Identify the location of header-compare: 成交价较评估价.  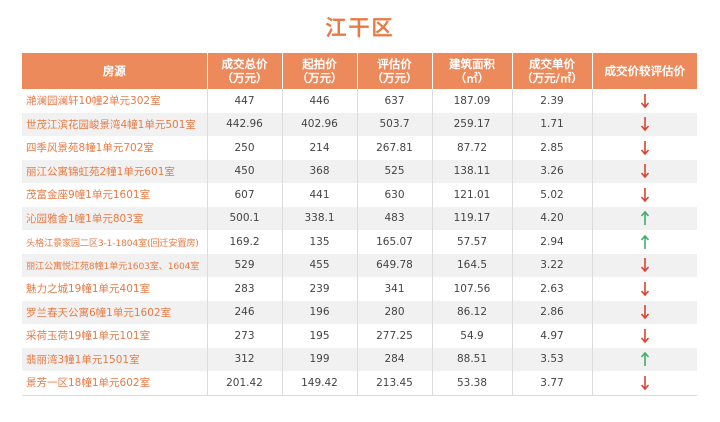
(644, 71).